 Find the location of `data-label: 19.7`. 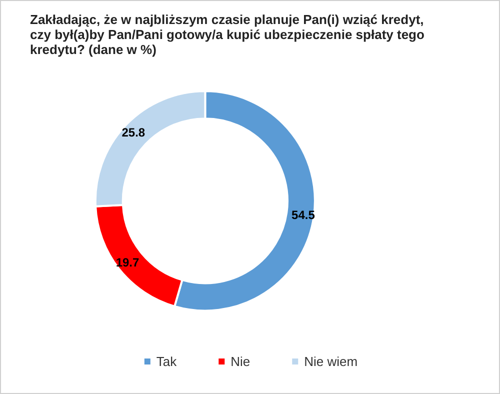

data-label: 19.7 is located at coordinates (128, 262).